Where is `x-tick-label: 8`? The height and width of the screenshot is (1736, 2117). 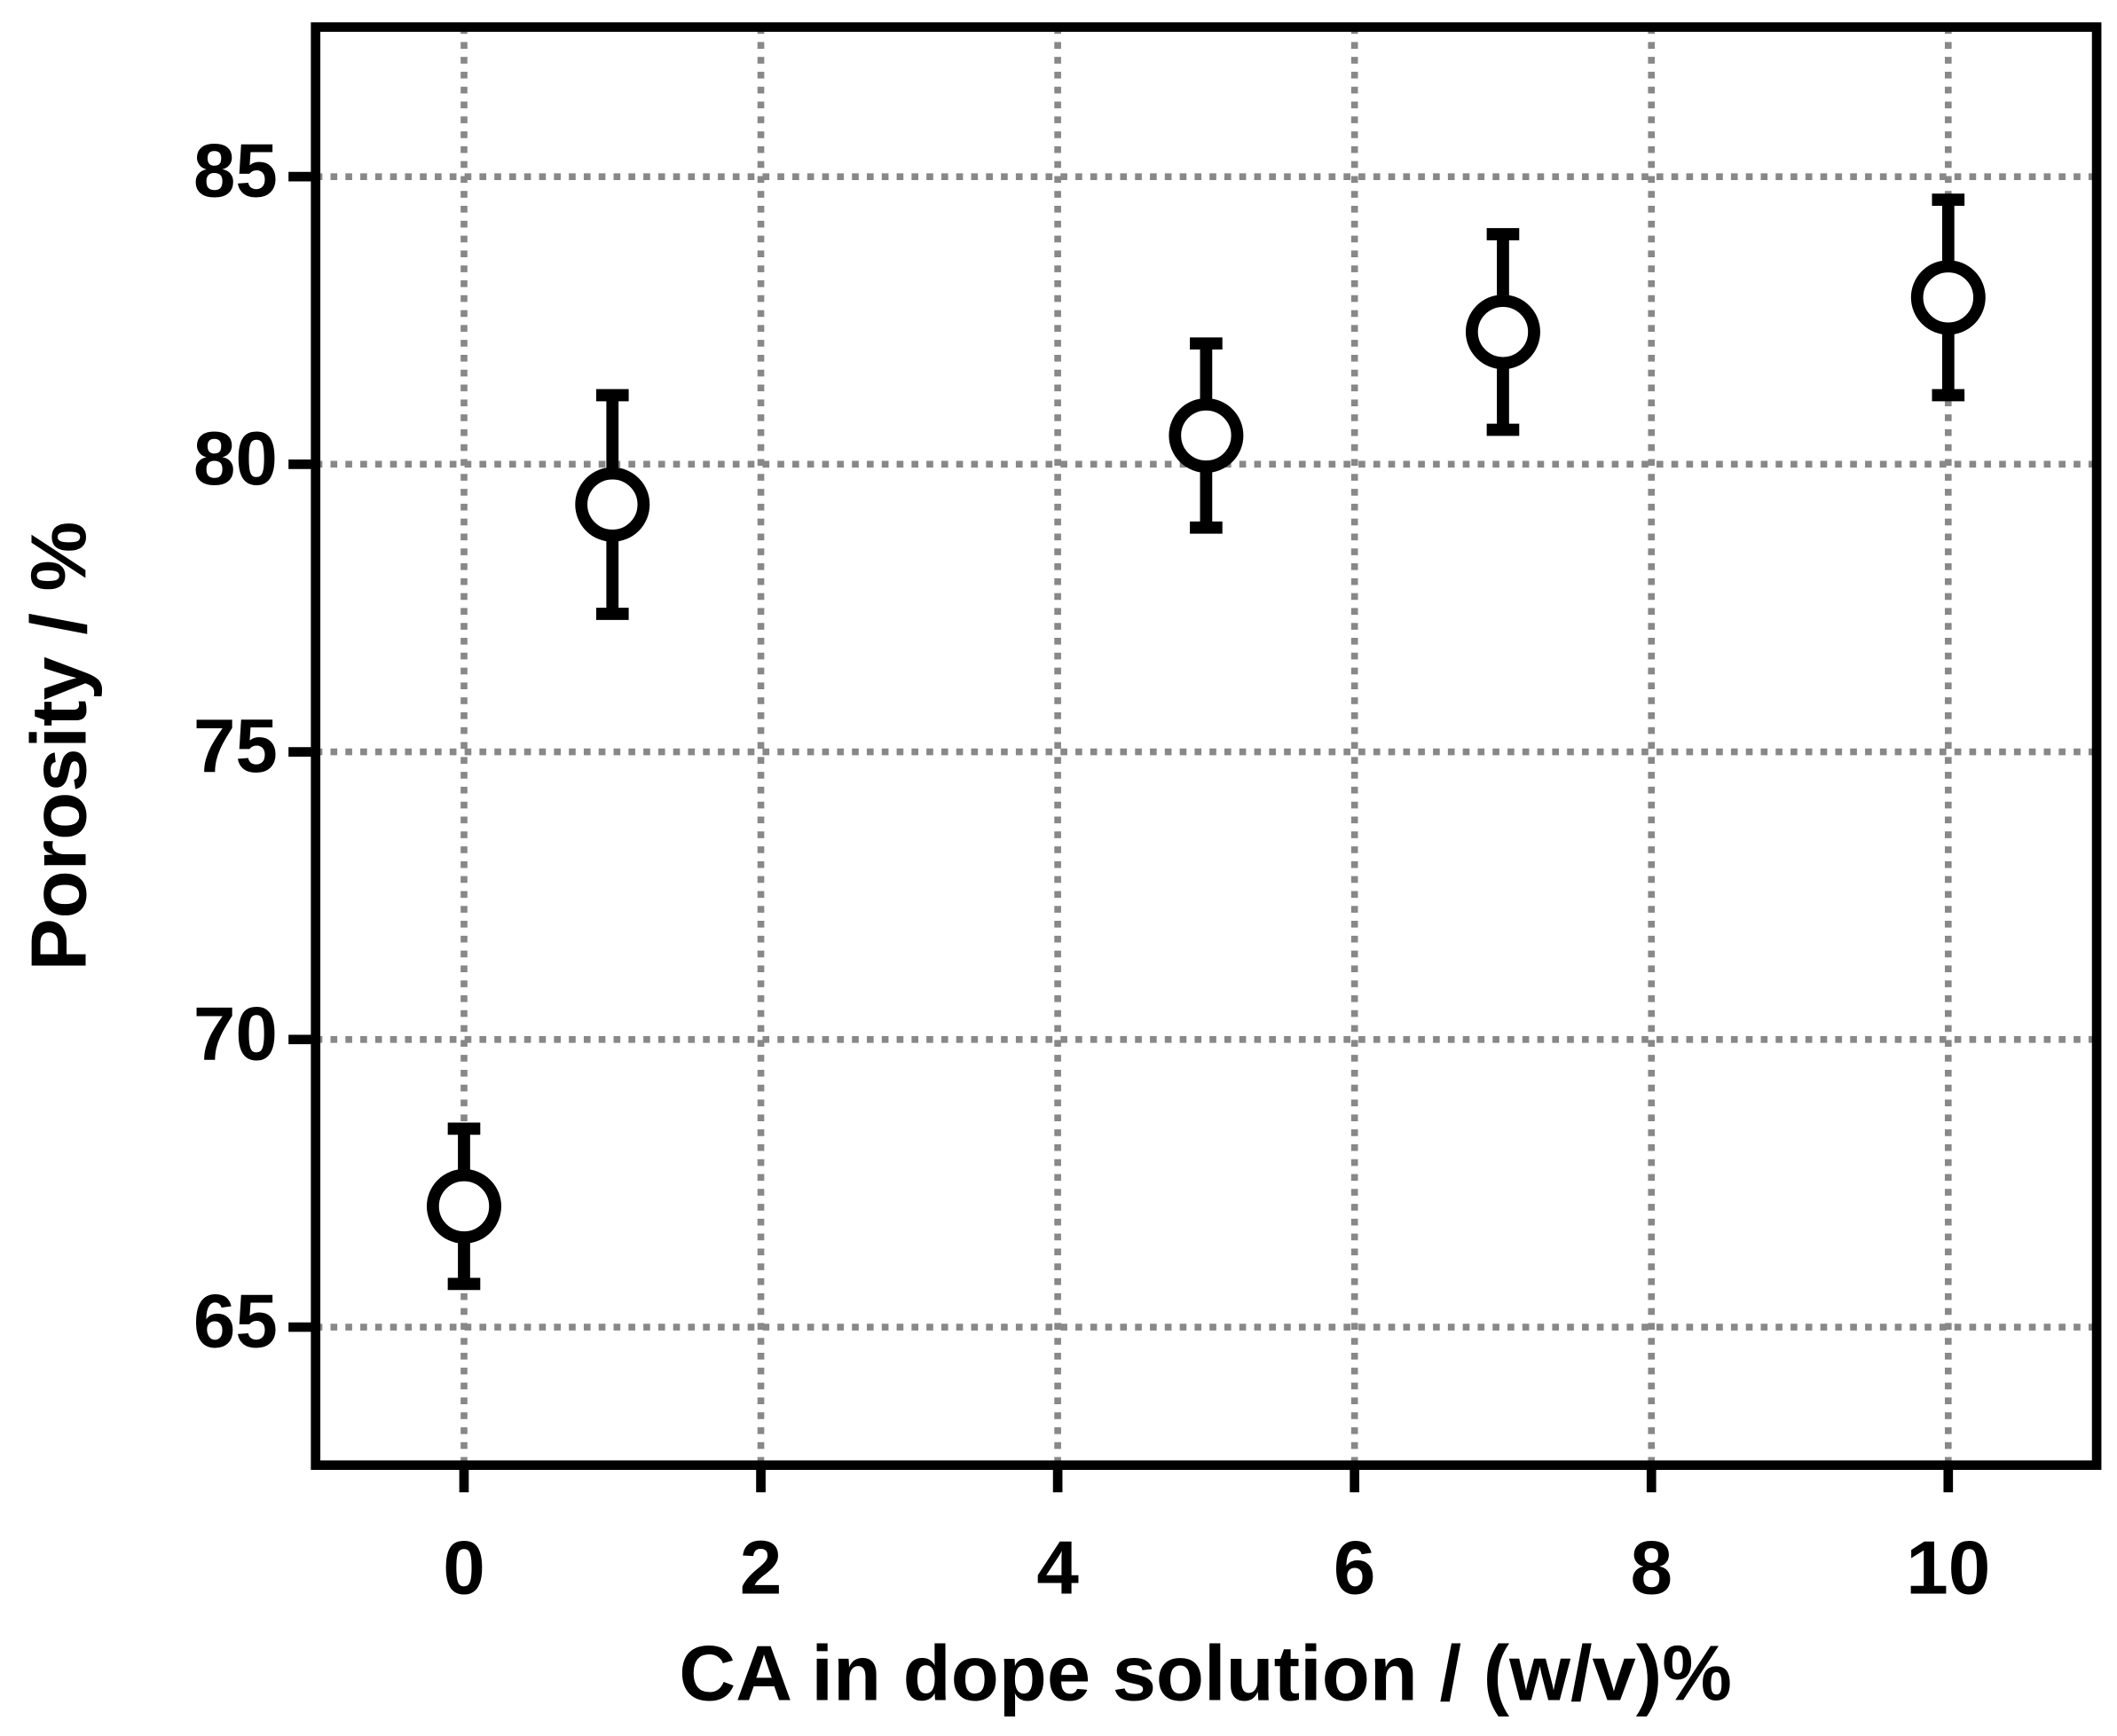 x-tick-label: 8 is located at coordinates (1651, 1568).